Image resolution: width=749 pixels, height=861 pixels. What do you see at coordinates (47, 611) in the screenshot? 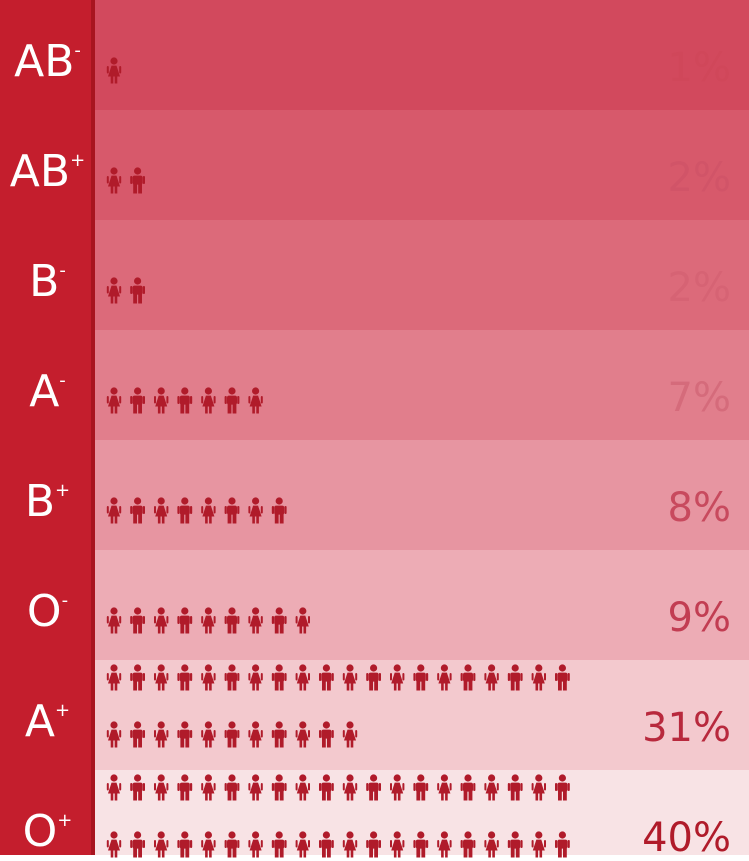
I see `blood-type-label: O-` at bounding box center [47, 611].